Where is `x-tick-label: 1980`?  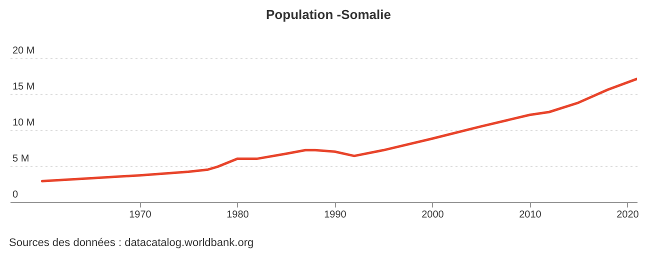 x-tick-label: 1980 is located at coordinates (238, 215).